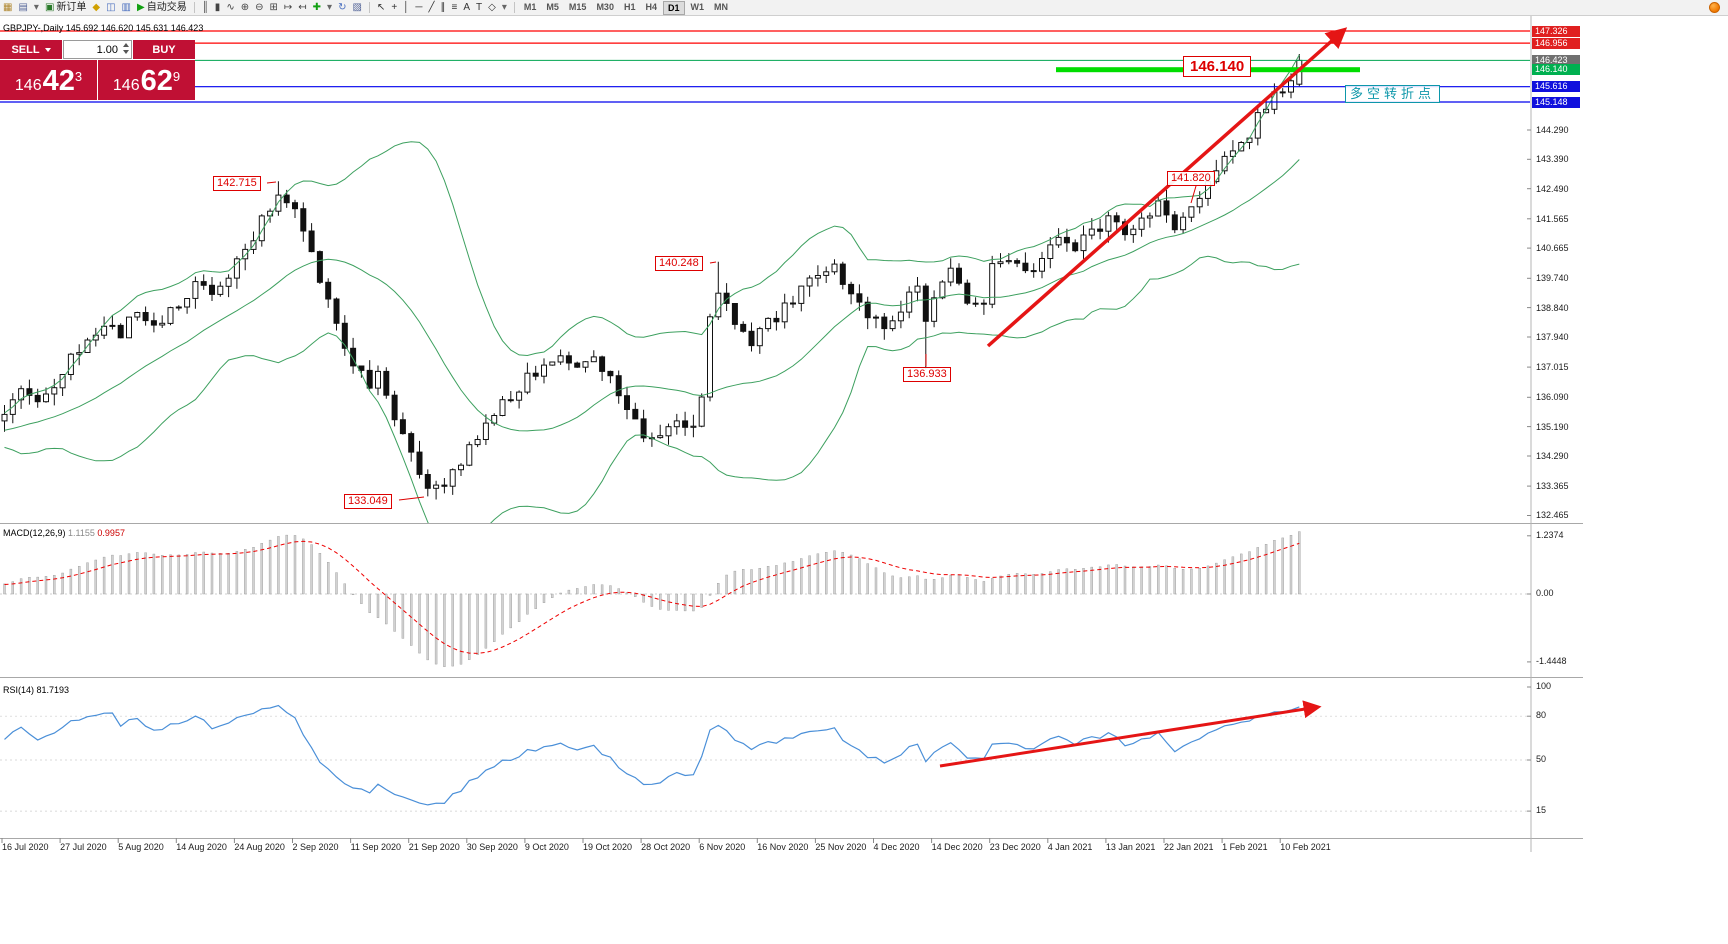 The width and height of the screenshot is (1728, 944). I want to click on buy-price-base: 146, so click(126, 85).